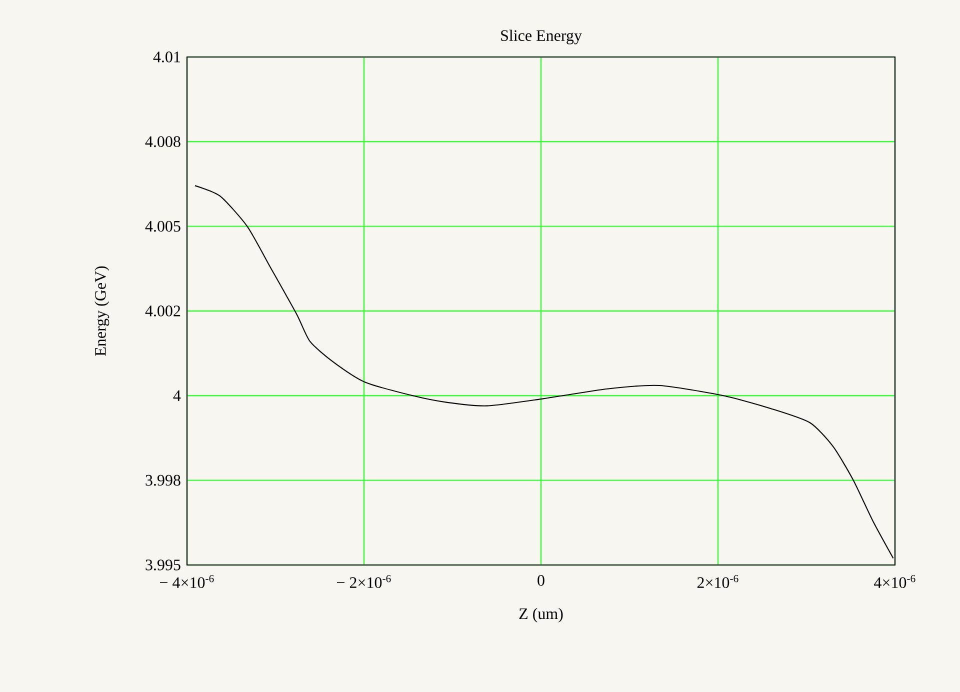  What do you see at coordinates (717, 581) in the screenshot?
I see `x-tick-label: 2×10$^{-6}$` at bounding box center [717, 581].